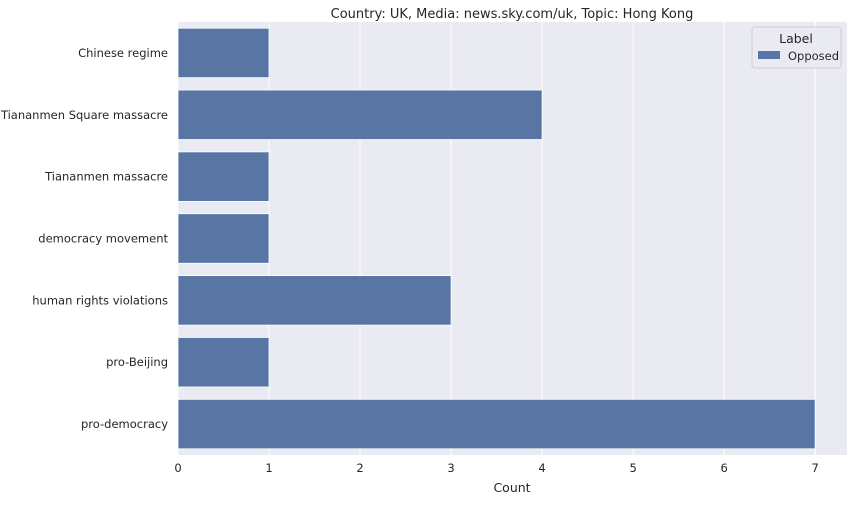 The width and height of the screenshot is (854, 505). I want to click on x-tick-label-1: 1, so click(268, 468).